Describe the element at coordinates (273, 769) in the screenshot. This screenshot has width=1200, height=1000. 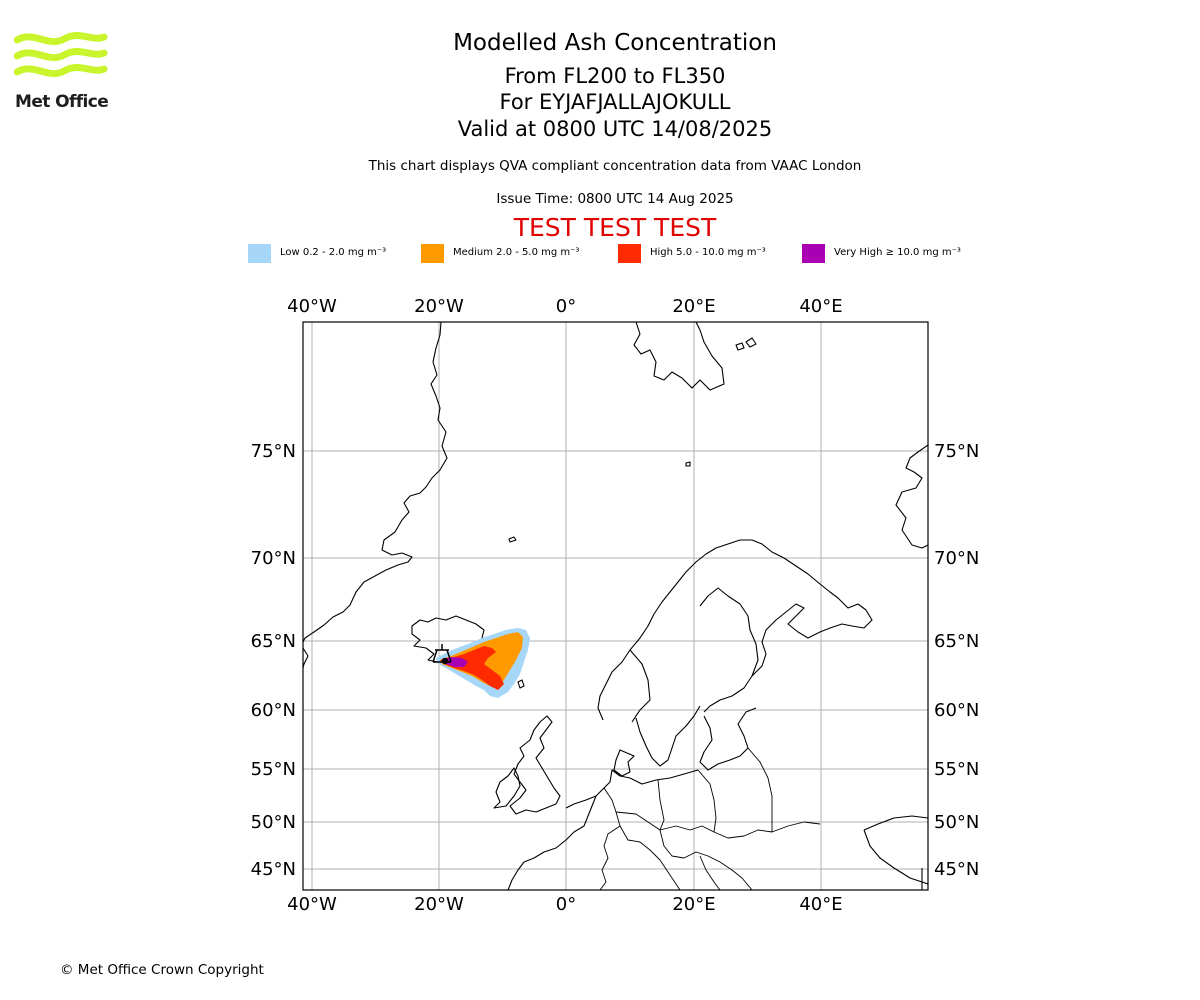
I see `lat-label-left-55n: 55°N` at that location.